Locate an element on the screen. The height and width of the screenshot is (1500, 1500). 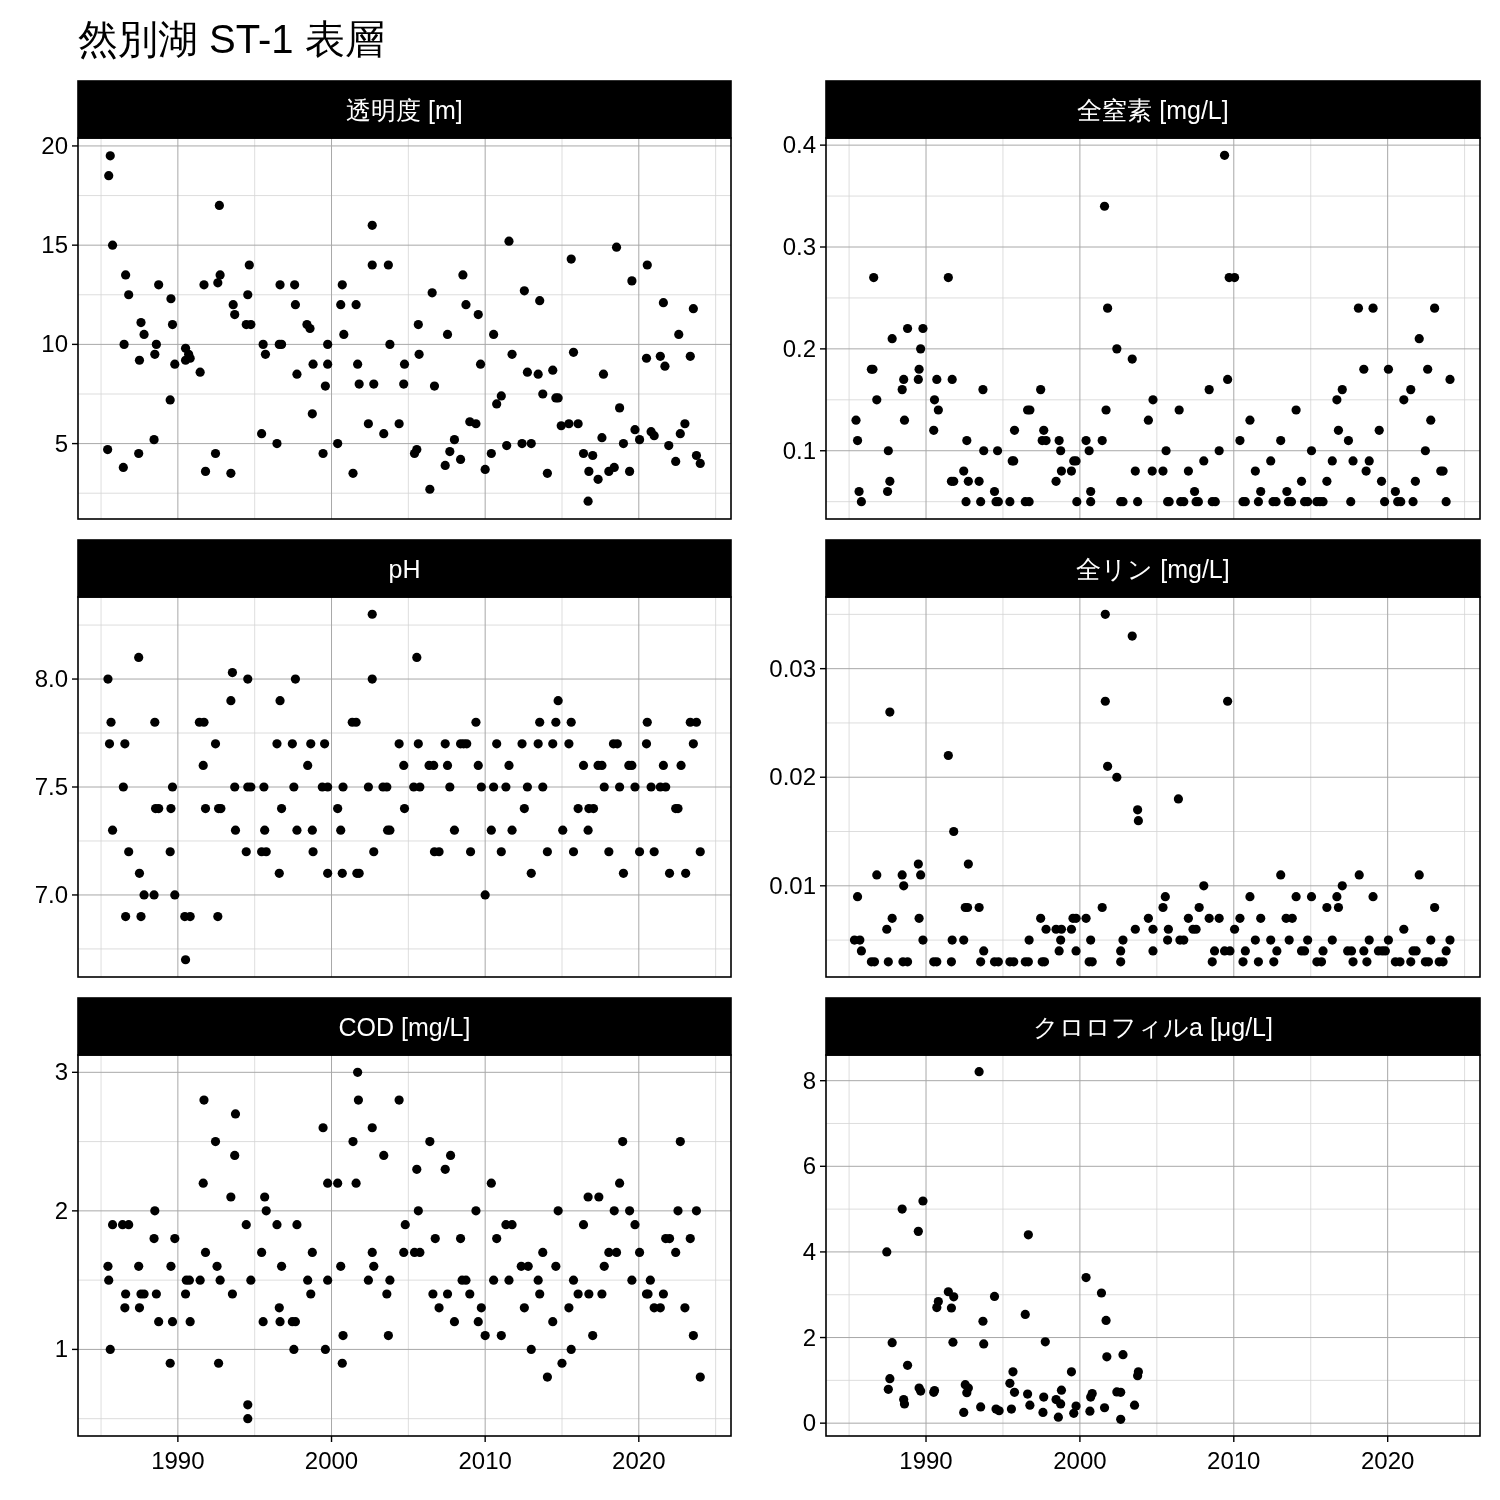
y-tick-label: 6 is located at coordinates (809, 1166).